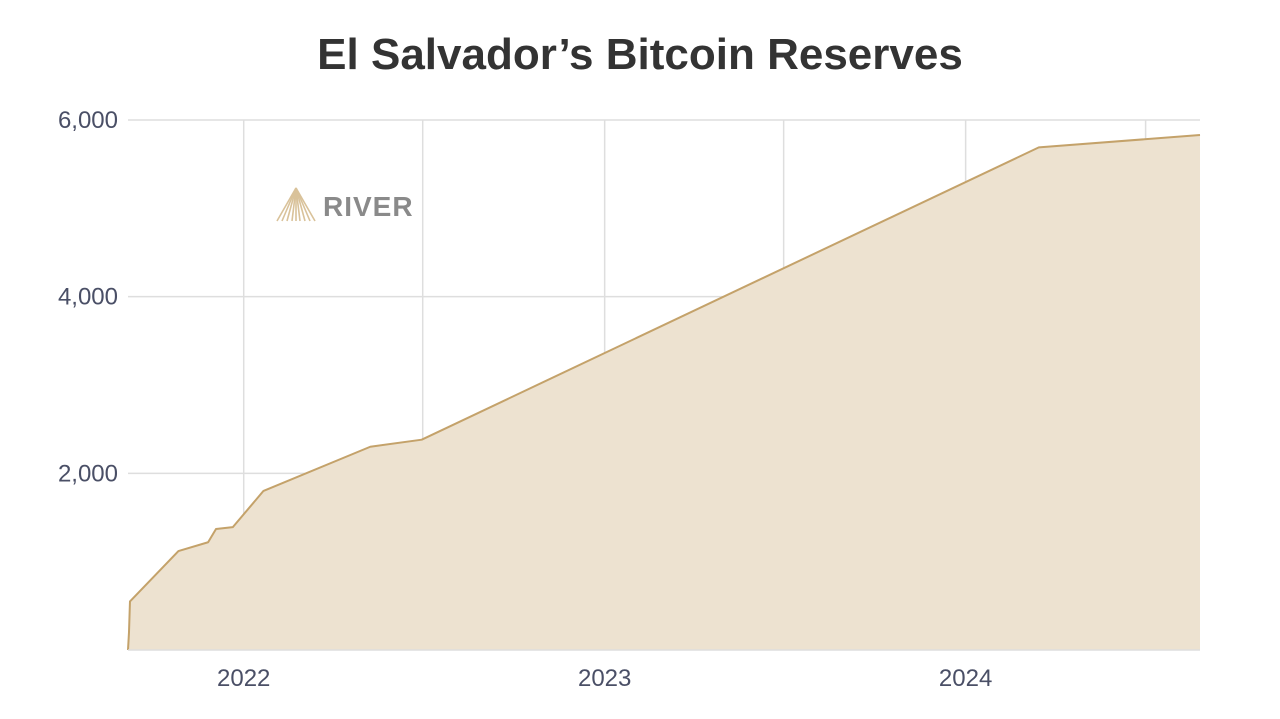 The width and height of the screenshot is (1280, 719). I want to click on chart-title: El Salvador’s Bitcoin Reserves, so click(640, 54).